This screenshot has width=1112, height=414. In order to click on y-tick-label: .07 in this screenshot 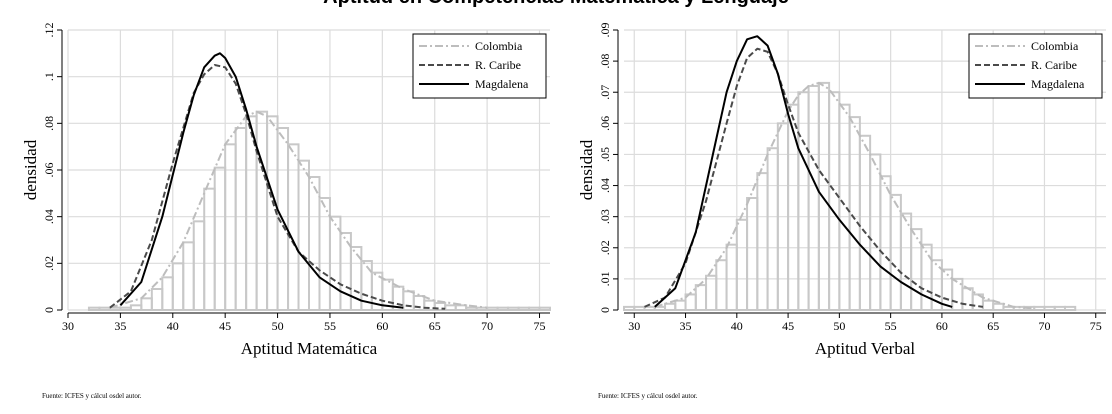, I will do `click(605, 92)`.